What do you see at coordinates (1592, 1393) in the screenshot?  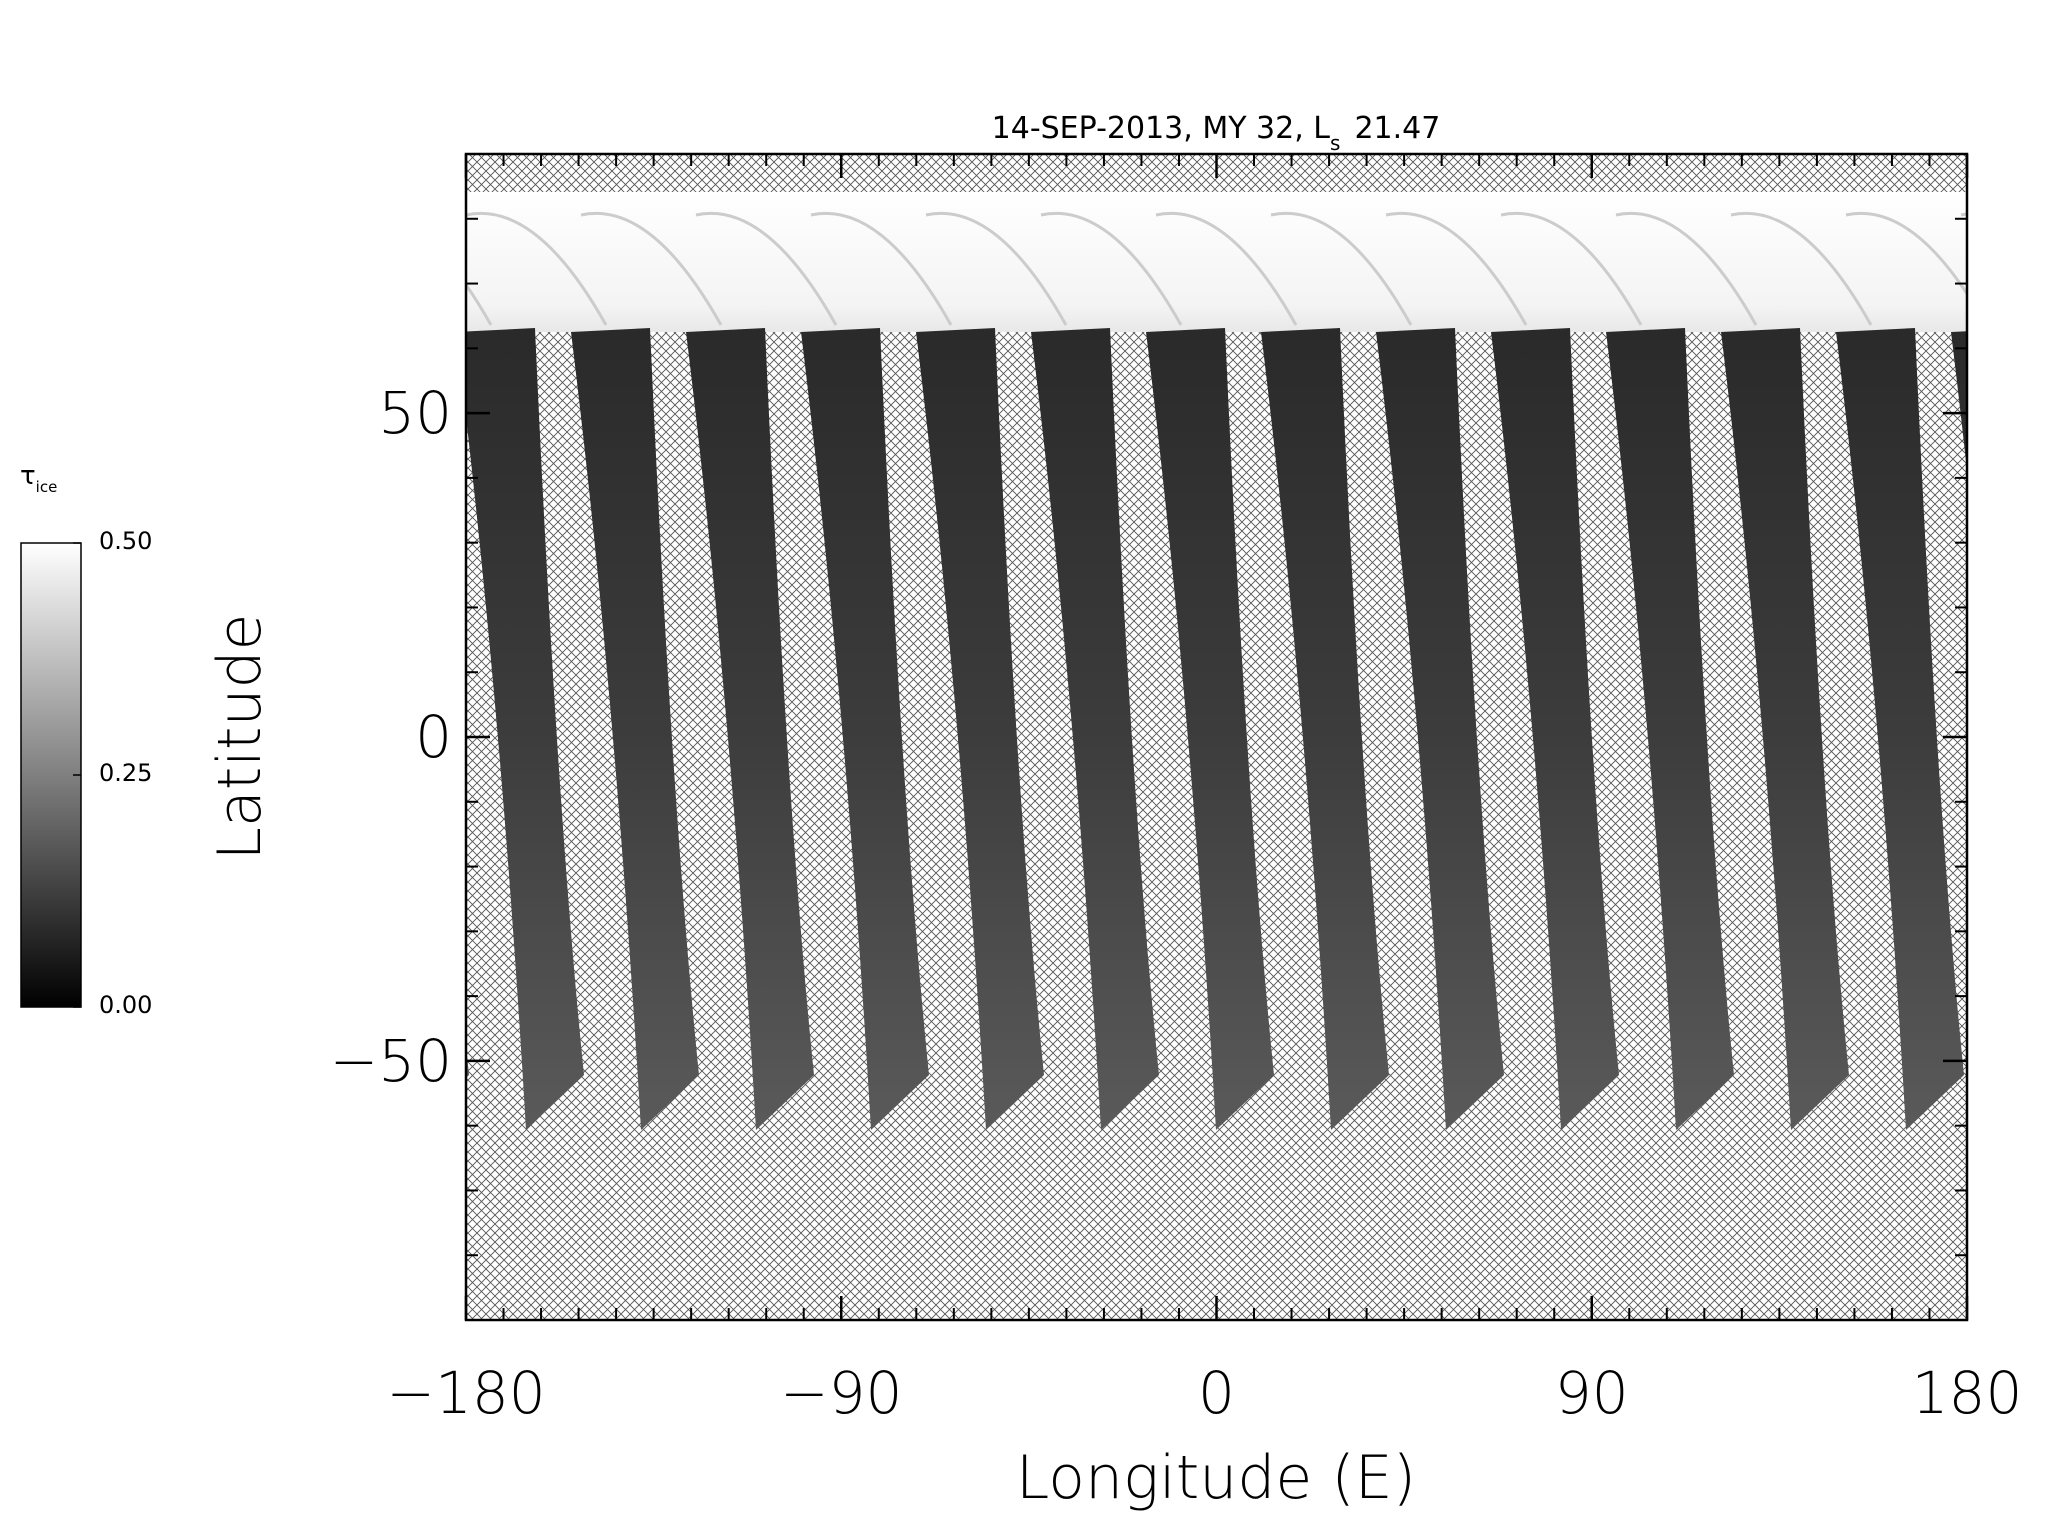 I see `x-tick-label: 90` at bounding box center [1592, 1393].